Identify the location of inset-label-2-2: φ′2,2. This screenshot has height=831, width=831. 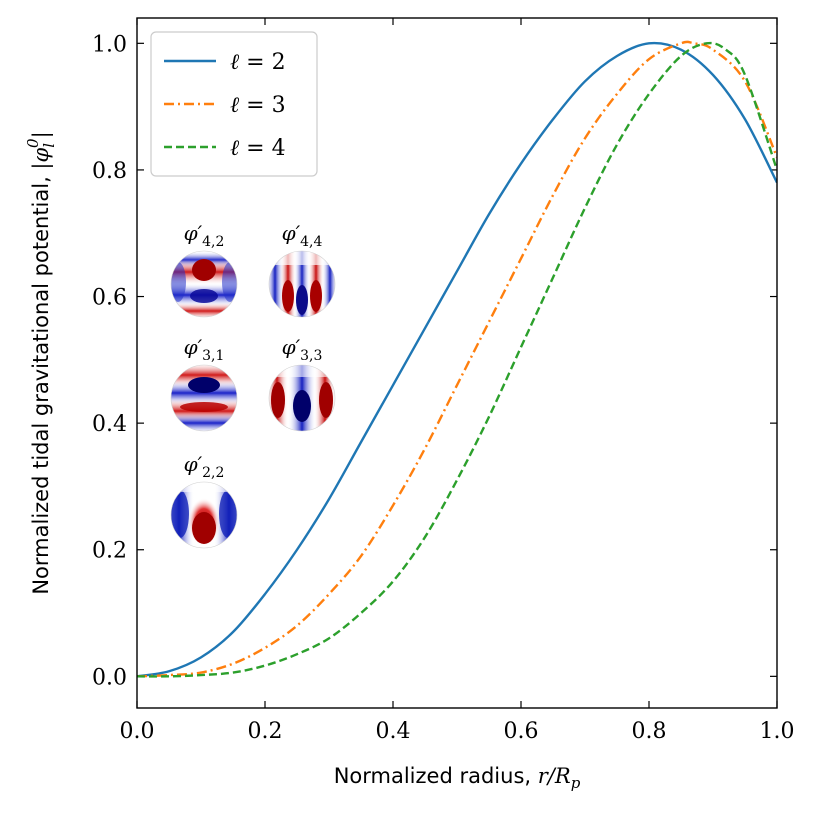
(204, 466).